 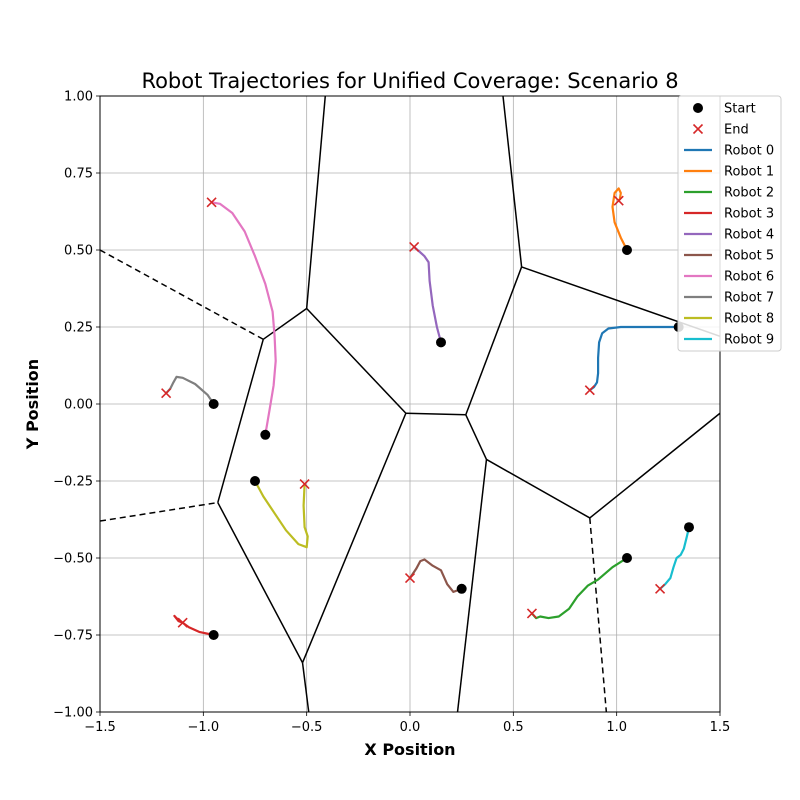 What do you see at coordinates (213, 635) in the screenshot?
I see `robot-3-start-marker` at bounding box center [213, 635].